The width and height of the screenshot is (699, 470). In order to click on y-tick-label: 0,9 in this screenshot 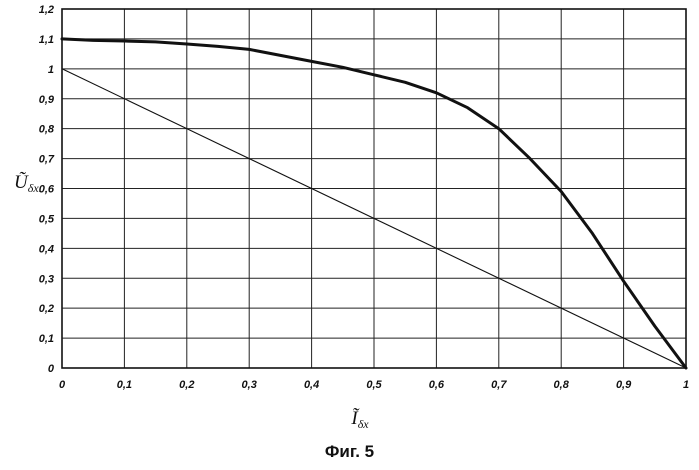, I will do `click(47, 100)`.